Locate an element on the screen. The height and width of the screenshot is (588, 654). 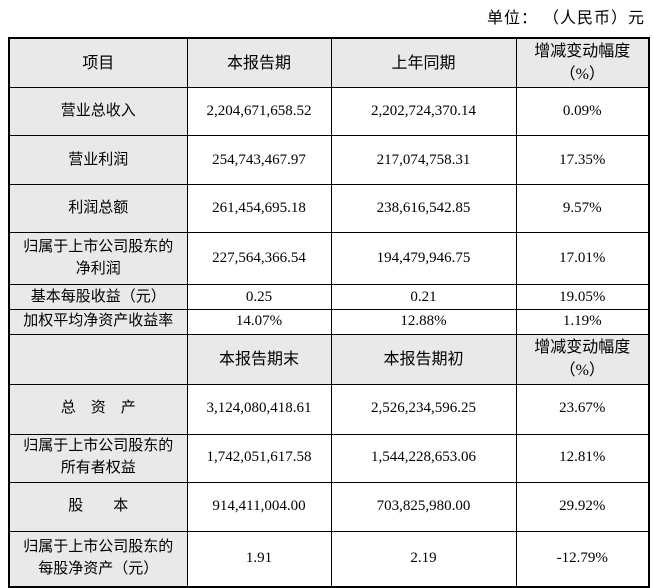
cell-prior-value: 1,544,228,653.06 is located at coordinates (423, 458).